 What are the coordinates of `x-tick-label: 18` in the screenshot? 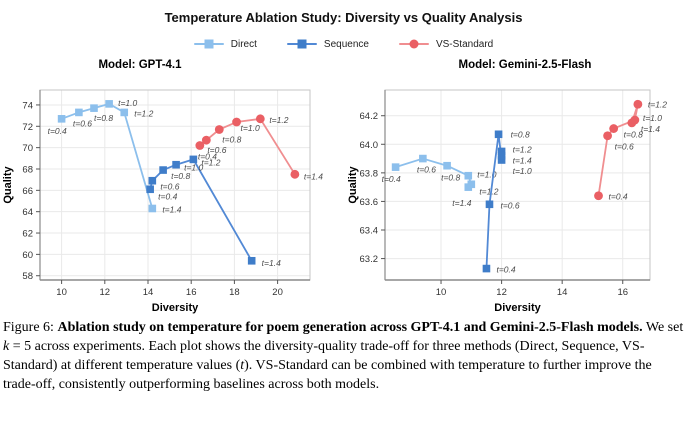 It's located at (234, 292).